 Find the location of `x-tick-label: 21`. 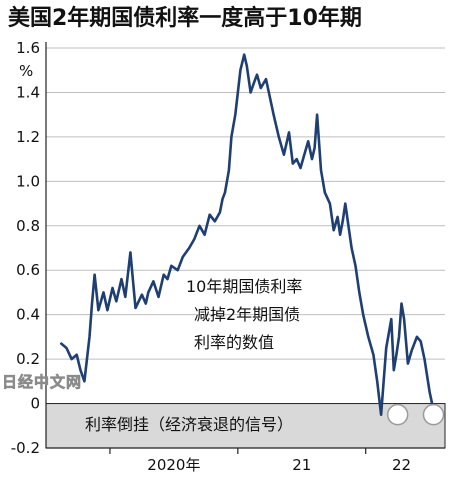

x-tick-label: 21 is located at coordinates (301, 465).